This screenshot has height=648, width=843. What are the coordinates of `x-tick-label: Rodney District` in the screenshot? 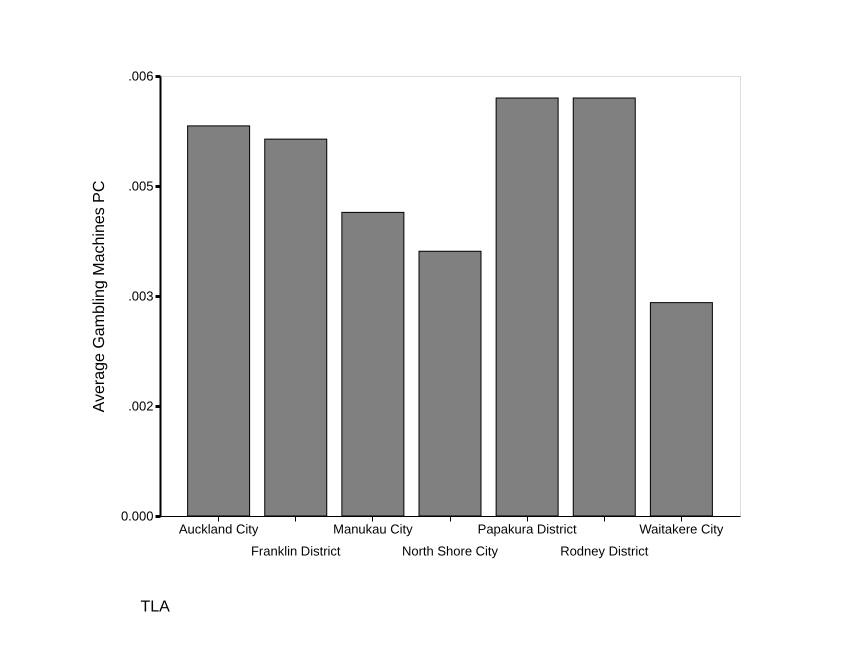 It's located at (604, 551).